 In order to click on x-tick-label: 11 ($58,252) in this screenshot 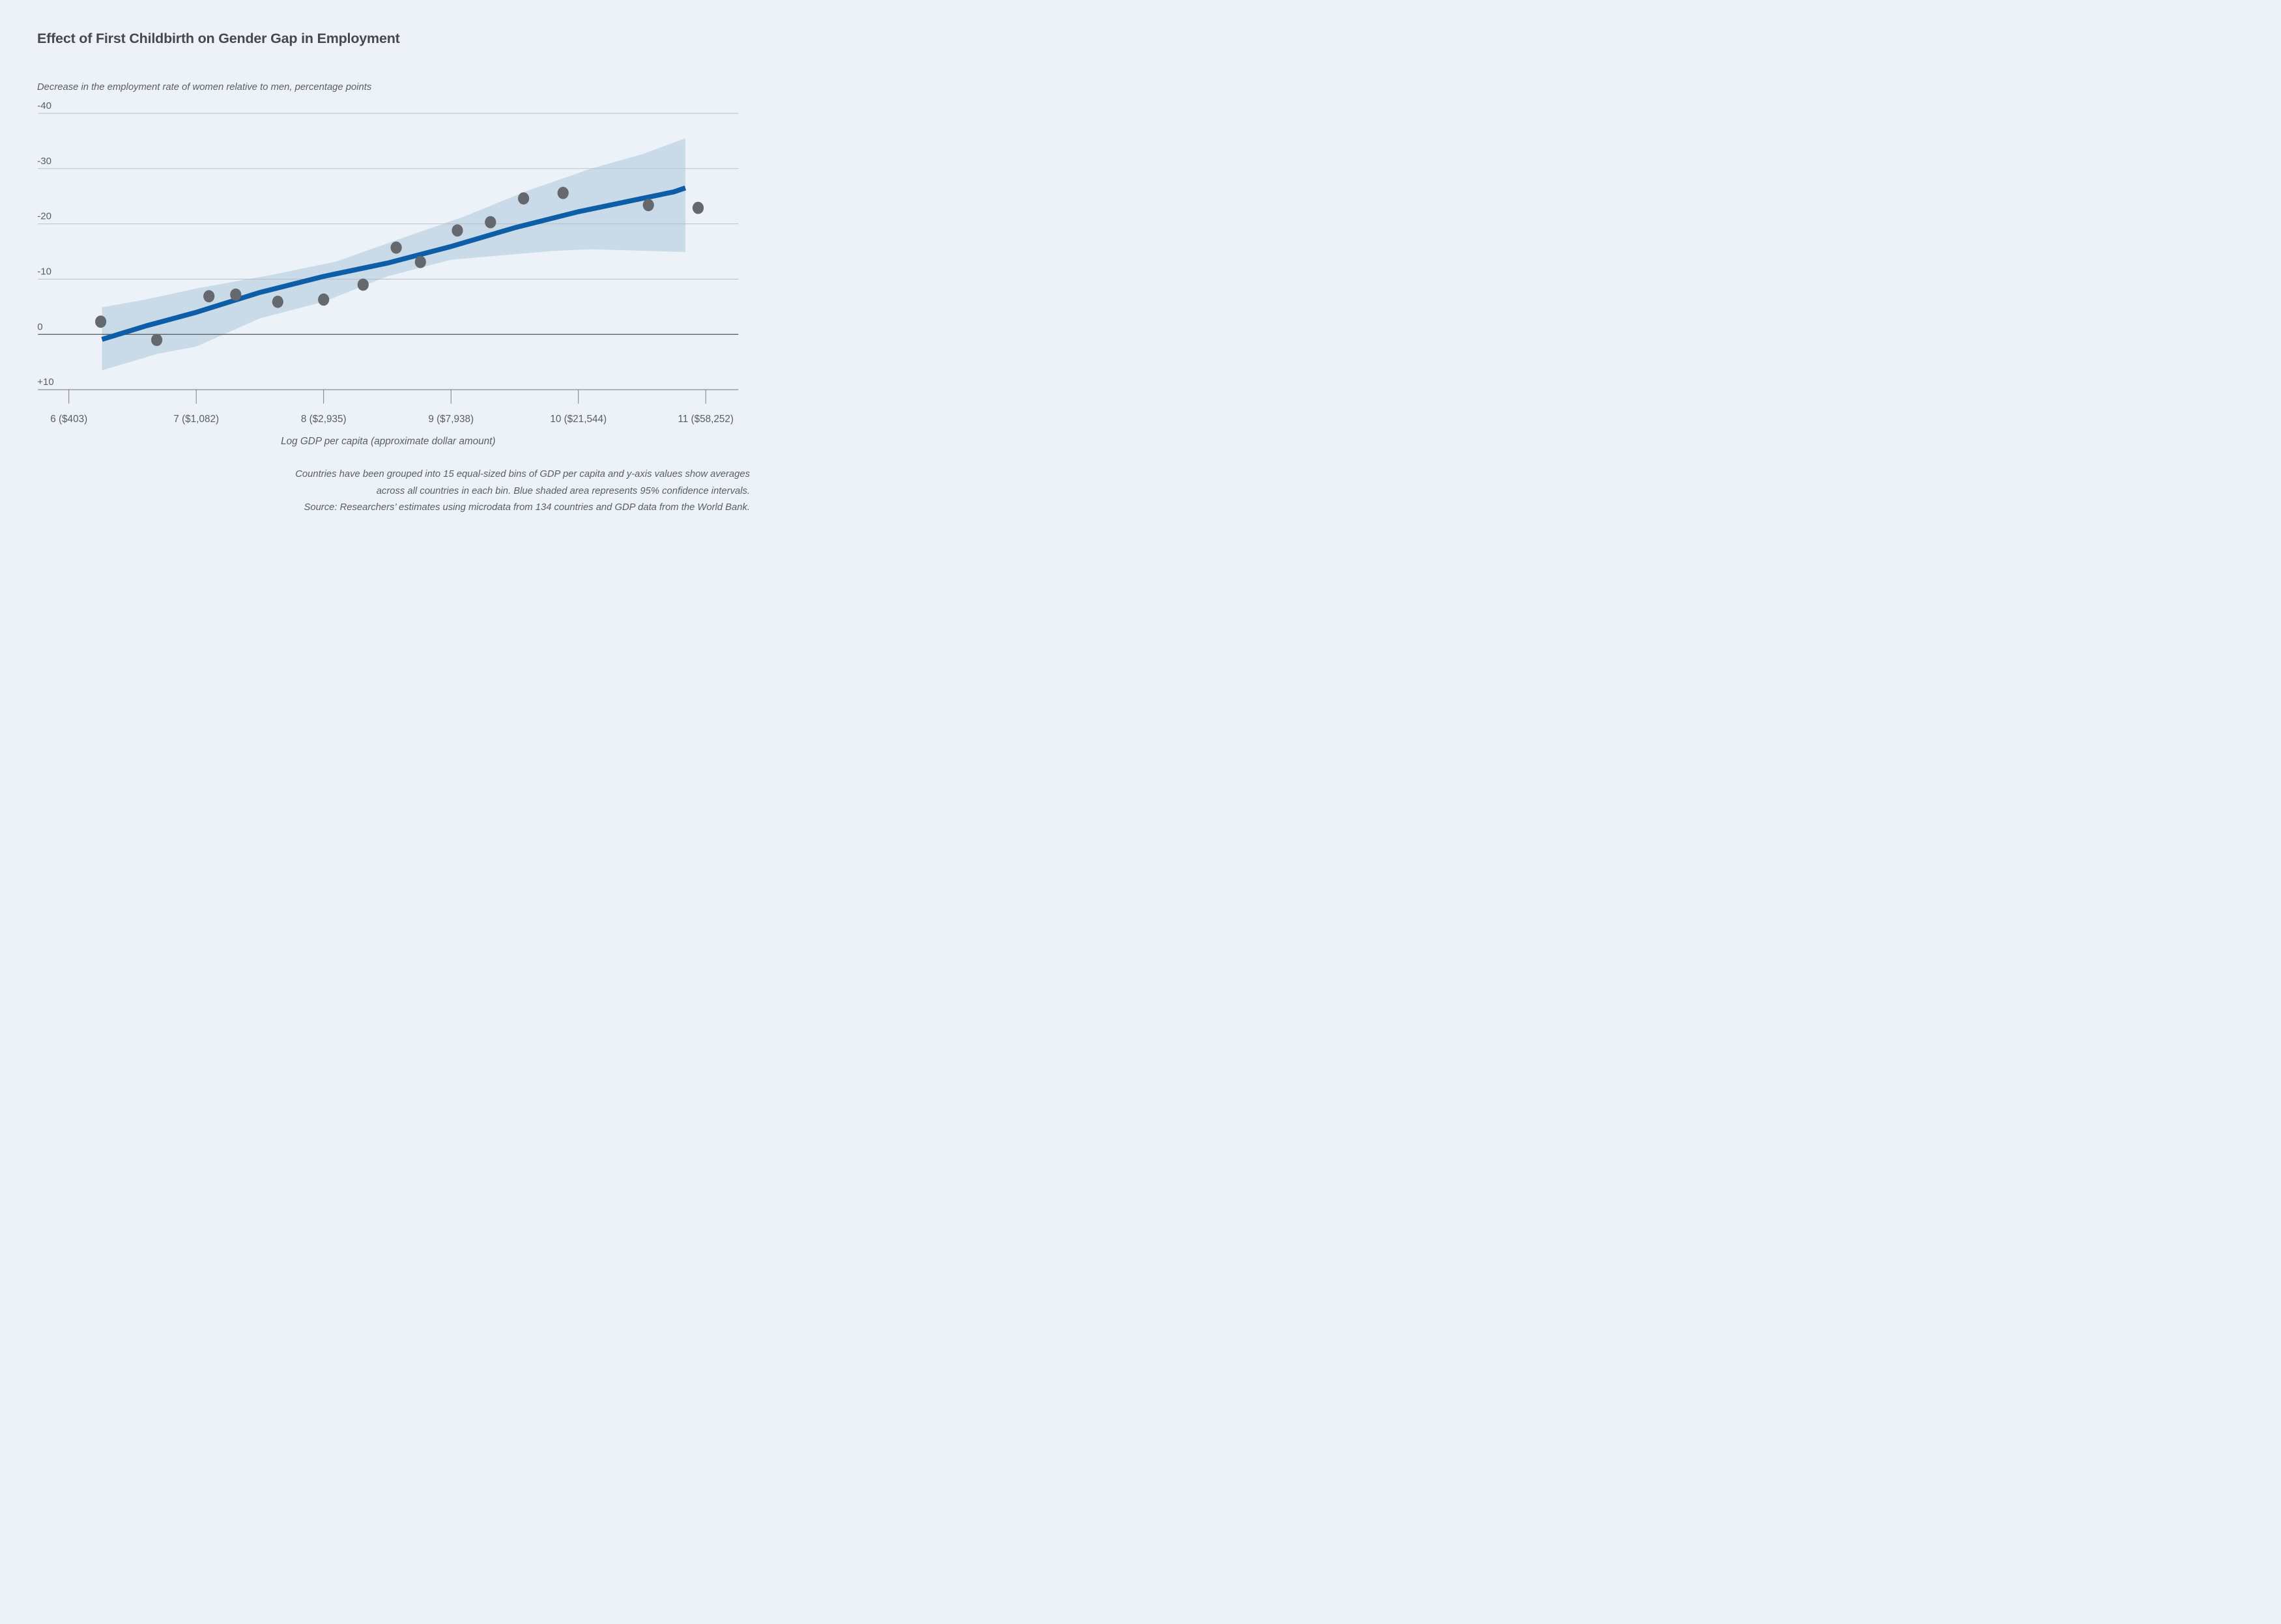, I will do `click(706, 419)`.